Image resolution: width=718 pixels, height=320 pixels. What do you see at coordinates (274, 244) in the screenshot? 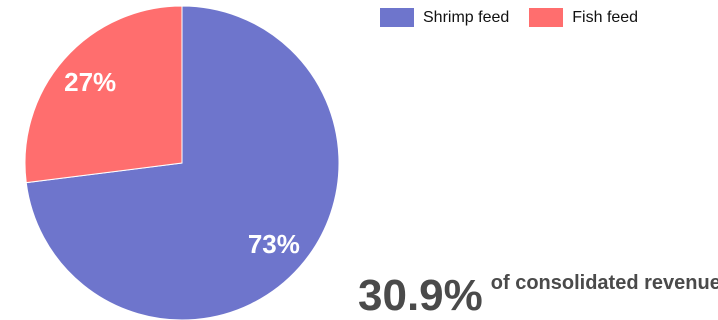
I see `pie-label-shrimp-feed: 73%` at bounding box center [274, 244].